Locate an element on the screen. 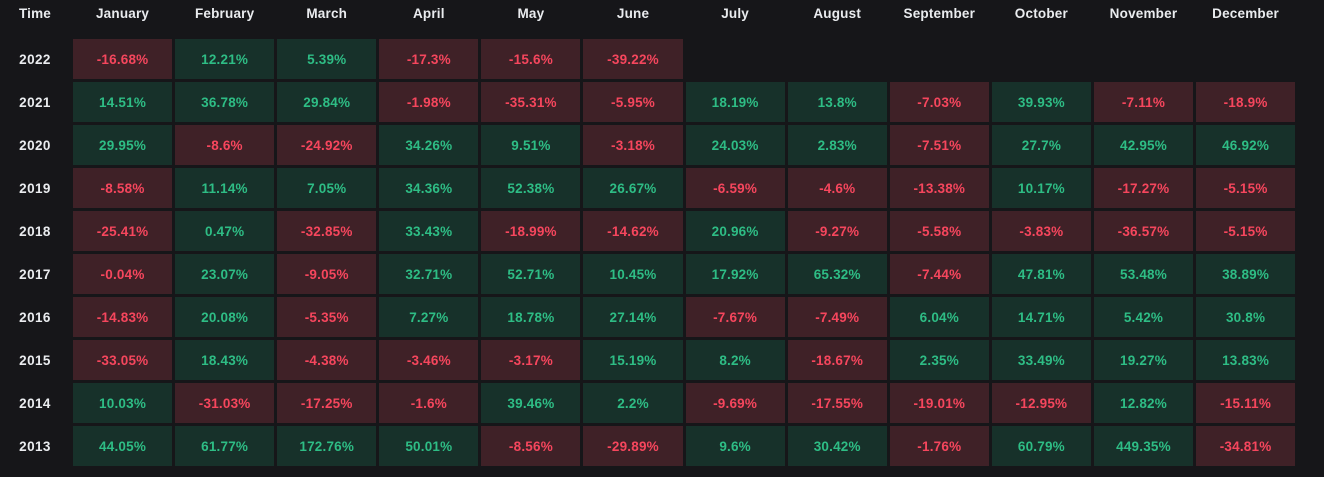 The height and width of the screenshot is (477, 1324). heatmap-cell-2016-july: -7.67% is located at coordinates (735, 317).